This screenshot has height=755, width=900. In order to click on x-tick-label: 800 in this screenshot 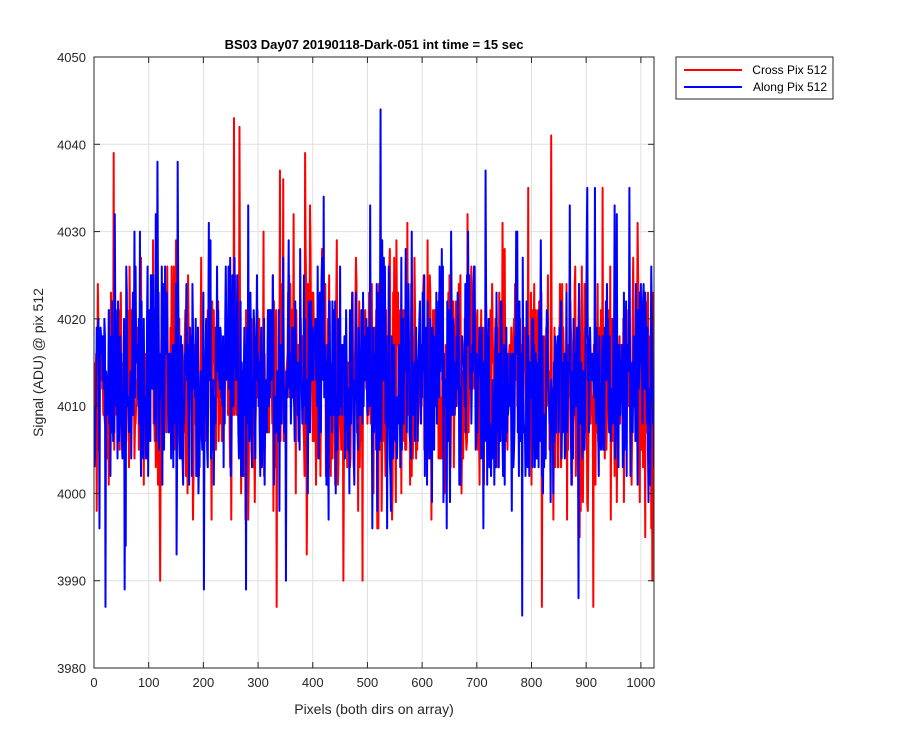, I will do `click(532, 682)`.